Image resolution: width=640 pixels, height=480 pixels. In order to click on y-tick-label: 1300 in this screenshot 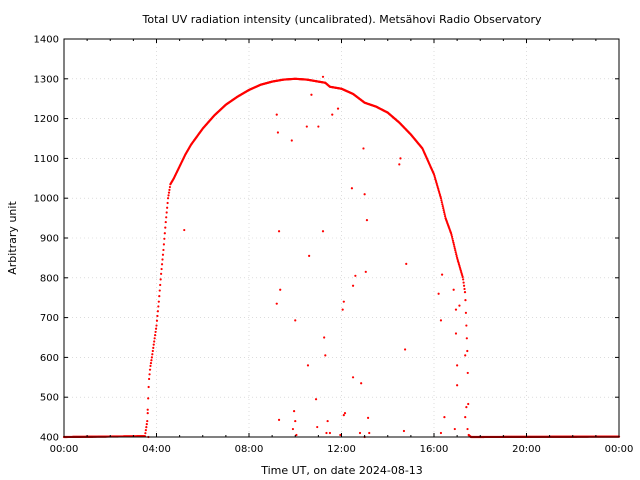, I will do `click(46, 79)`.